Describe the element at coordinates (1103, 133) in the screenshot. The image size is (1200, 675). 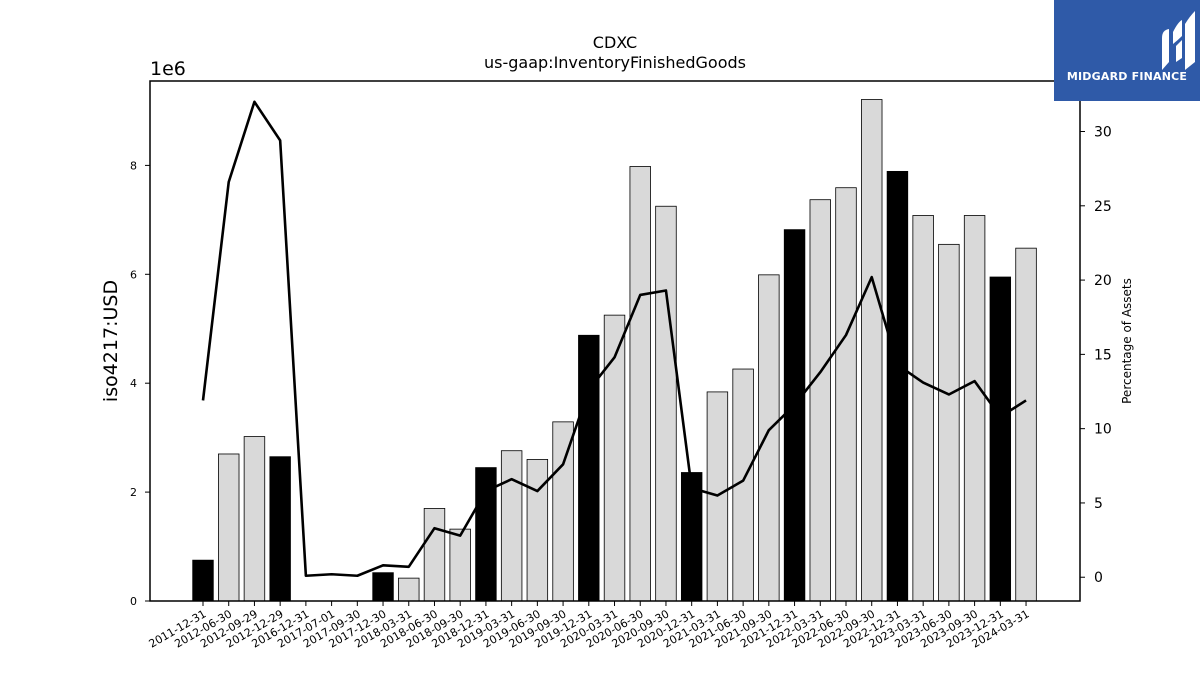
I see `y2-tick-label: 30` at that location.